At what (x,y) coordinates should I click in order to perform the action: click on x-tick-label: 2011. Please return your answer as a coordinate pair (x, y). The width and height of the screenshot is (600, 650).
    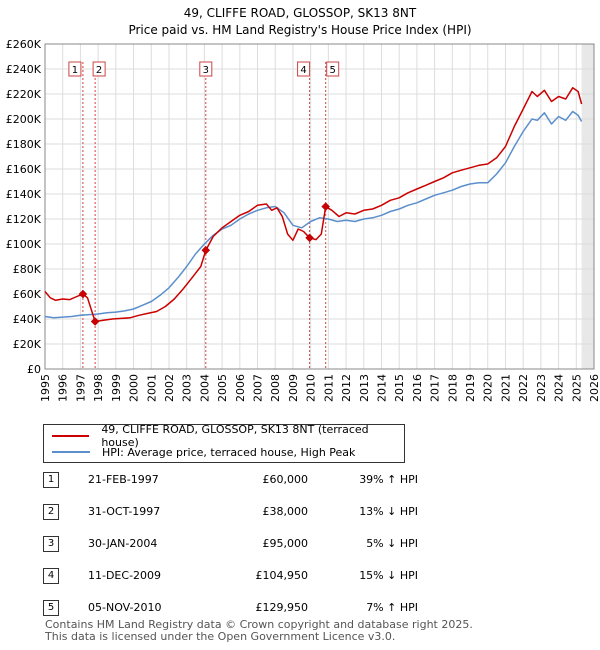
    Looking at the image, I should click on (328, 388).